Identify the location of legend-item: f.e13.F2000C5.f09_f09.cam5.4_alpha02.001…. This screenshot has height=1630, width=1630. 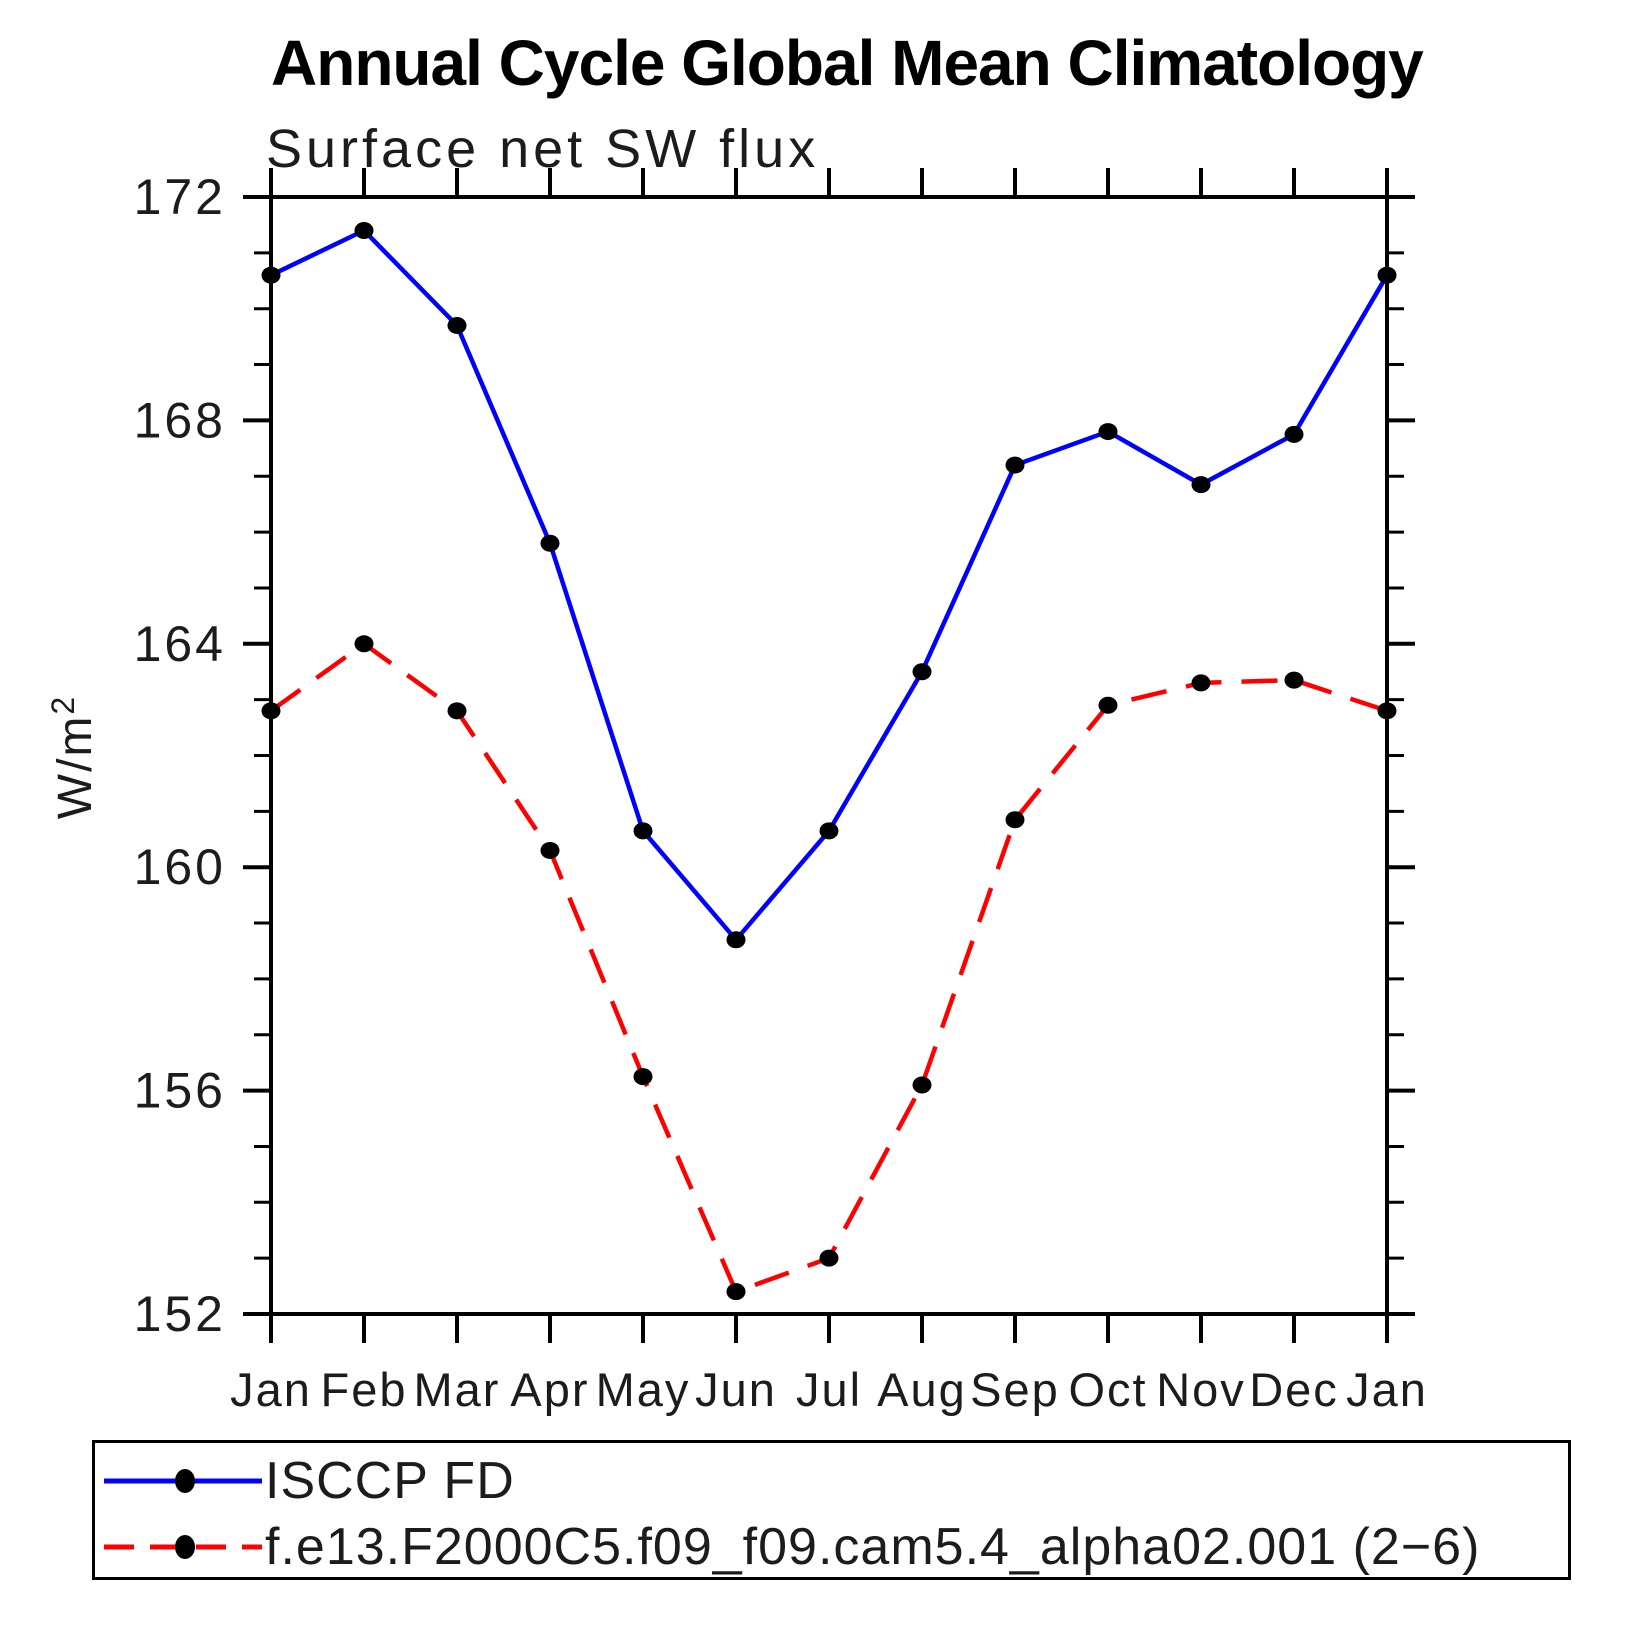
(788, 1547).